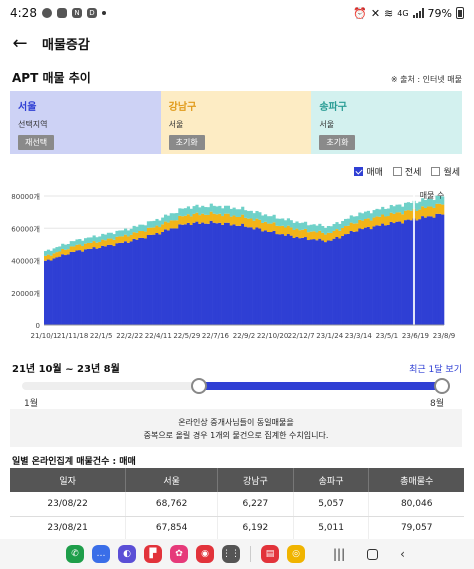 This screenshot has height=569, width=474. Describe the element at coordinates (339, 554) in the screenshot. I see `recents-icon: |||` at that location.